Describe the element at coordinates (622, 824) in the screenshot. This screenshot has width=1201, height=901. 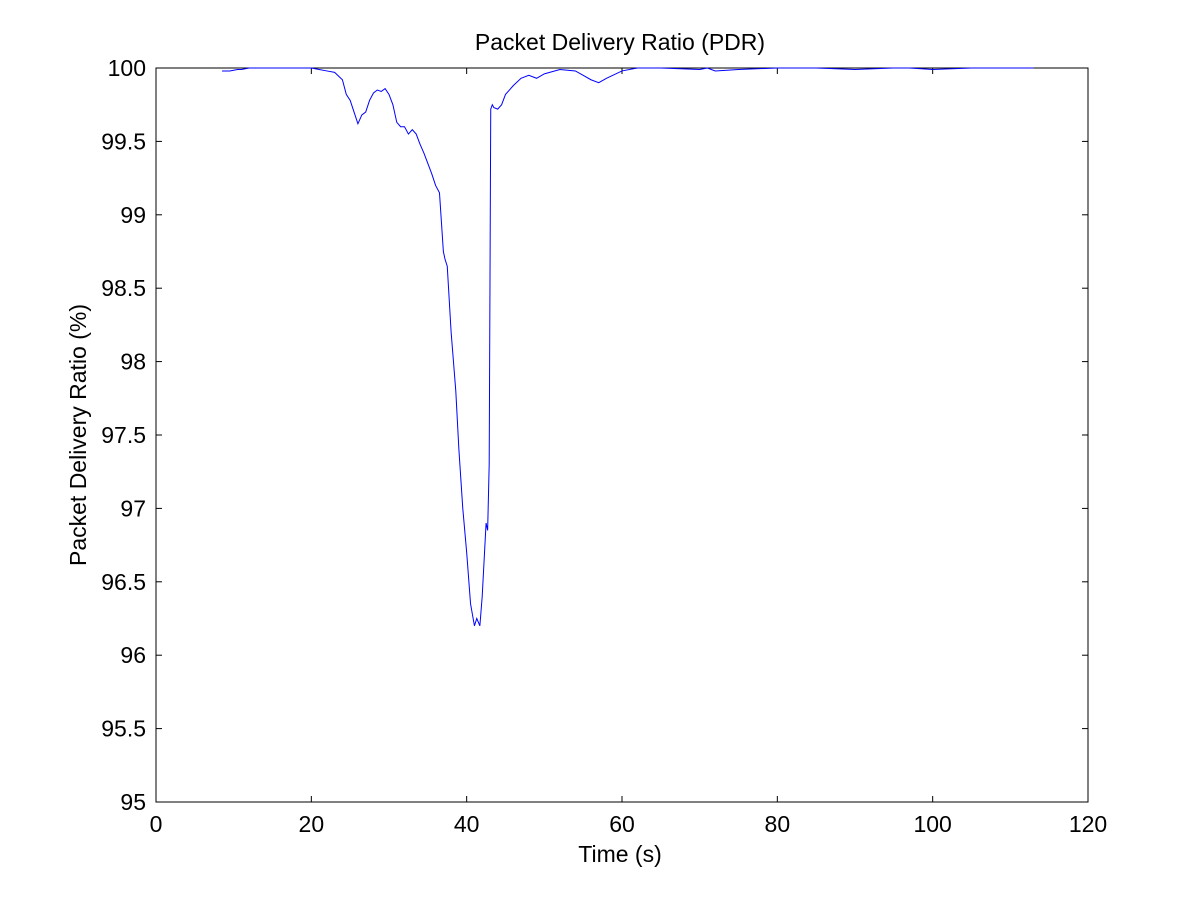
I see `x-tick-label: 60` at that location.